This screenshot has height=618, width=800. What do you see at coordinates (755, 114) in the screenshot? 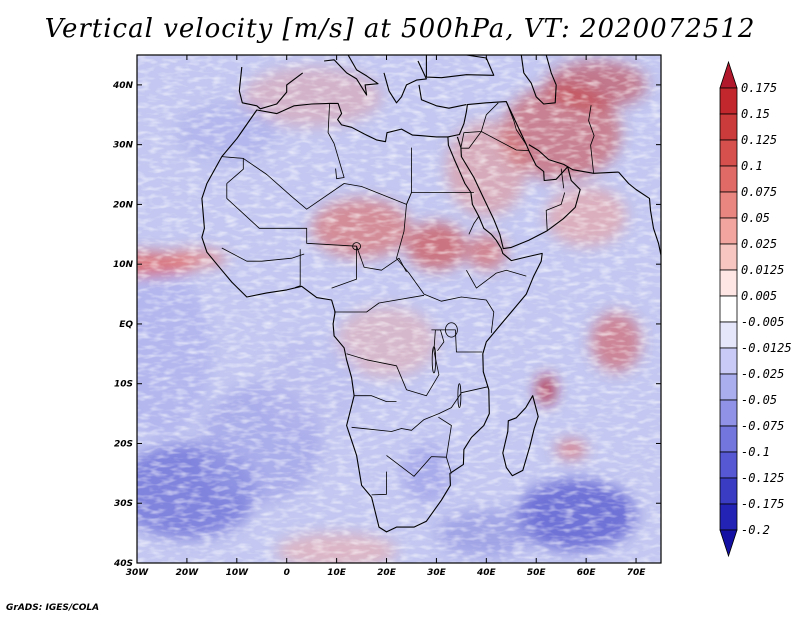
I see `colorbar-label: 0.15` at bounding box center [755, 114].